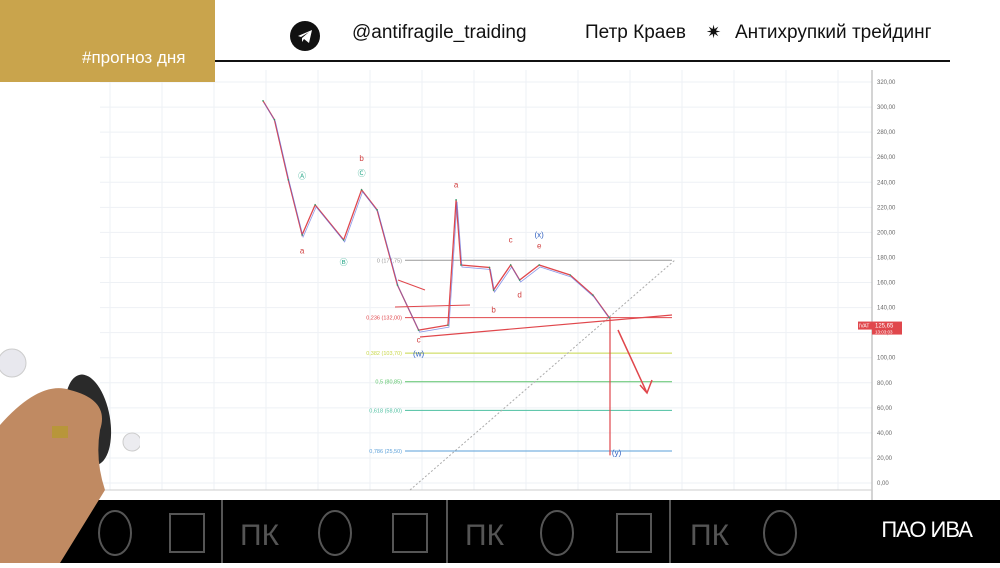 Image resolution: width=1000 pixels, height=568 pixels. What do you see at coordinates (447, 531) in the screenshot?
I see `logo-pattern: ПК ПК ПК` at bounding box center [447, 531].